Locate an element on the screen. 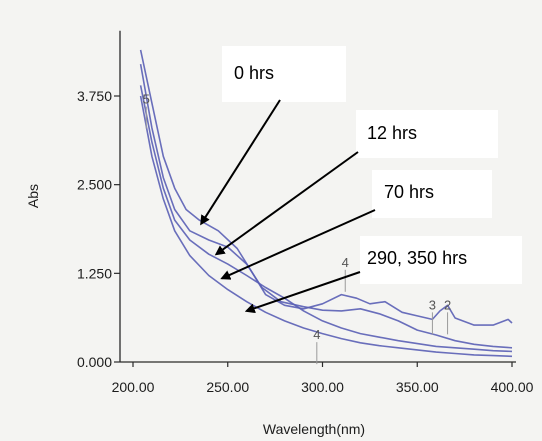 The width and height of the screenshot is (542, 441). y-tick-label: 3.750 is located at coordinates (94, 96).